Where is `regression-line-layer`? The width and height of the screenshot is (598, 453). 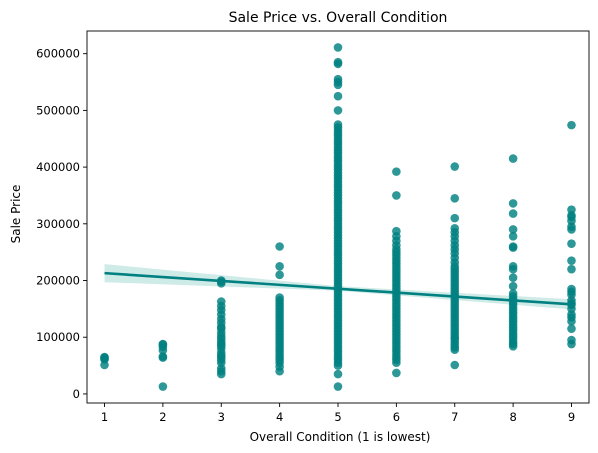 regression-line-layer is located at coordinates (338, 288).